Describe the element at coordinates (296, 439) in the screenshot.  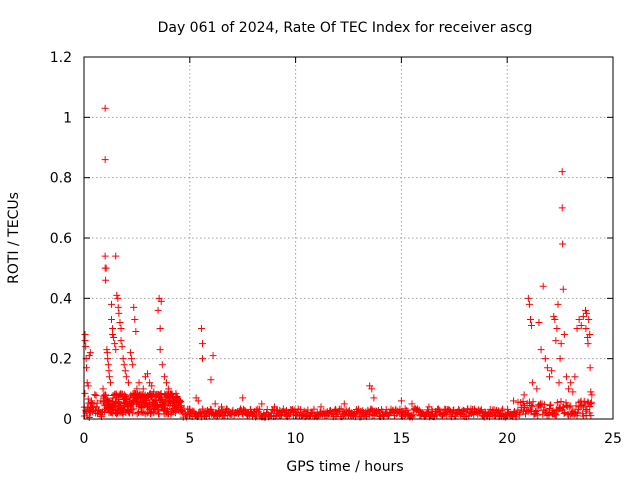
I see `x-tick-label: 10` at that location.